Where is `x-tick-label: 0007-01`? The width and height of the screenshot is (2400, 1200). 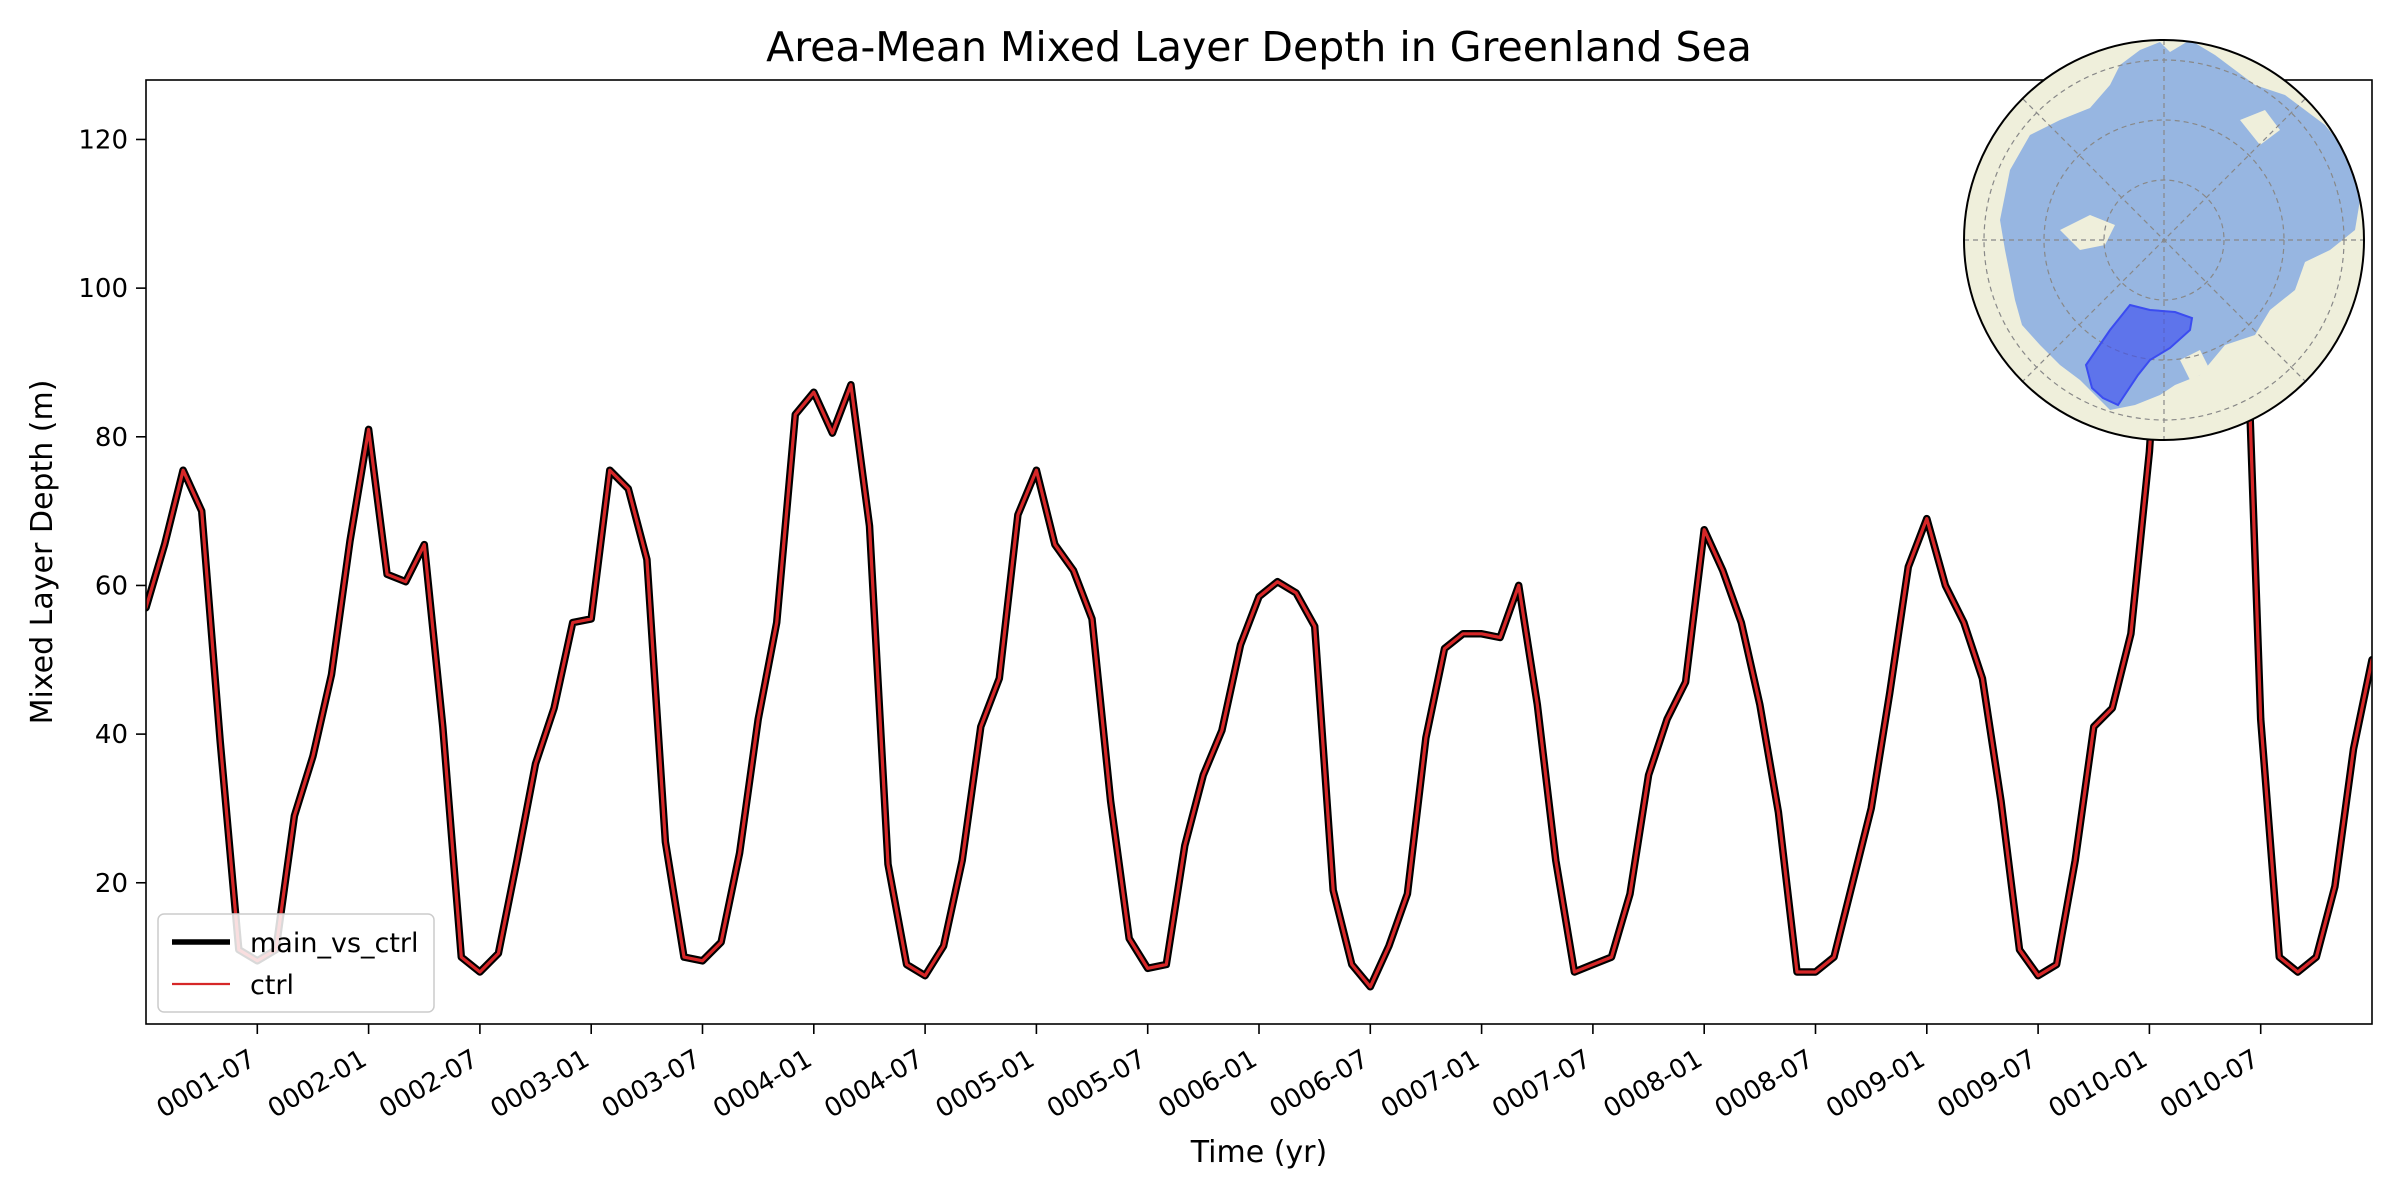
x-tick-label: 0007-01 is located at coordinates (1430, 1084).